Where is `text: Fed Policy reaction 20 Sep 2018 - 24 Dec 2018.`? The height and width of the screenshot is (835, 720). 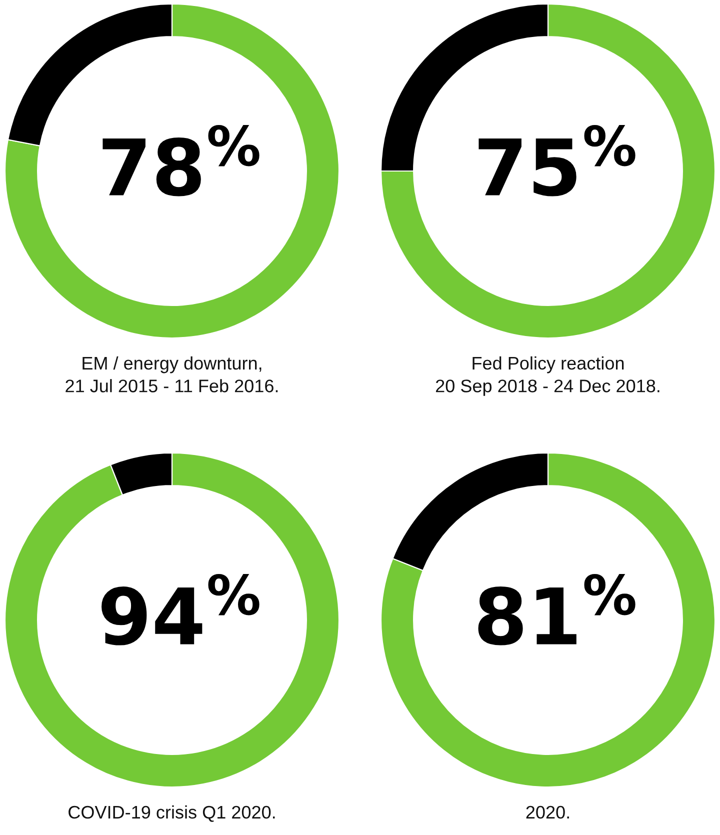
text: Fed Policy reaction 20 Sep 2018 - 24 Dec 2018. is located at coordinates (548, 376).